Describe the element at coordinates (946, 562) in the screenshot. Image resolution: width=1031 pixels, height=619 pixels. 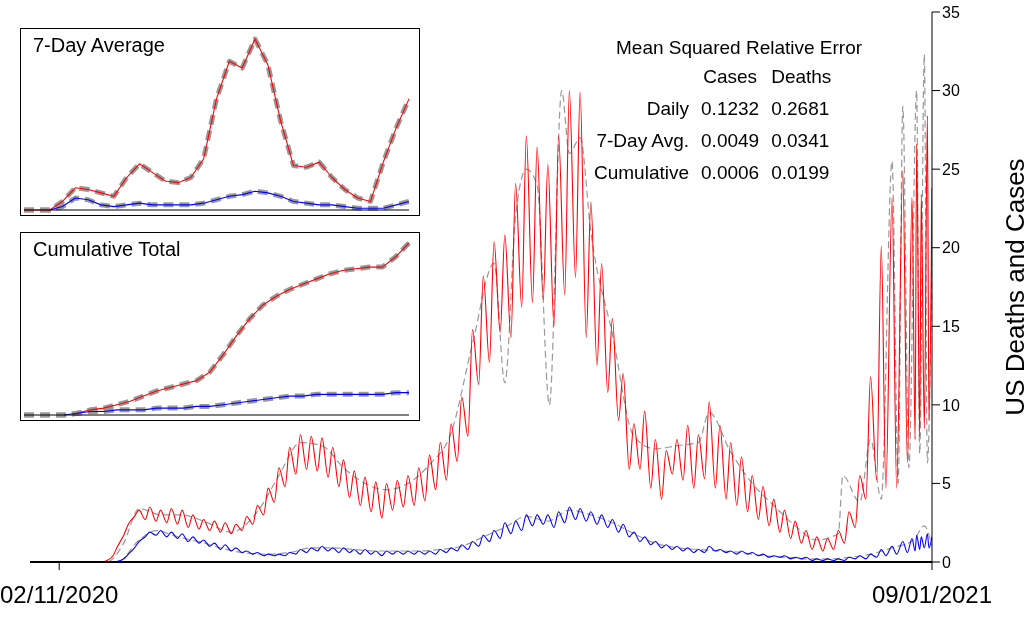
I see `y-tick-label: 0` at that location.